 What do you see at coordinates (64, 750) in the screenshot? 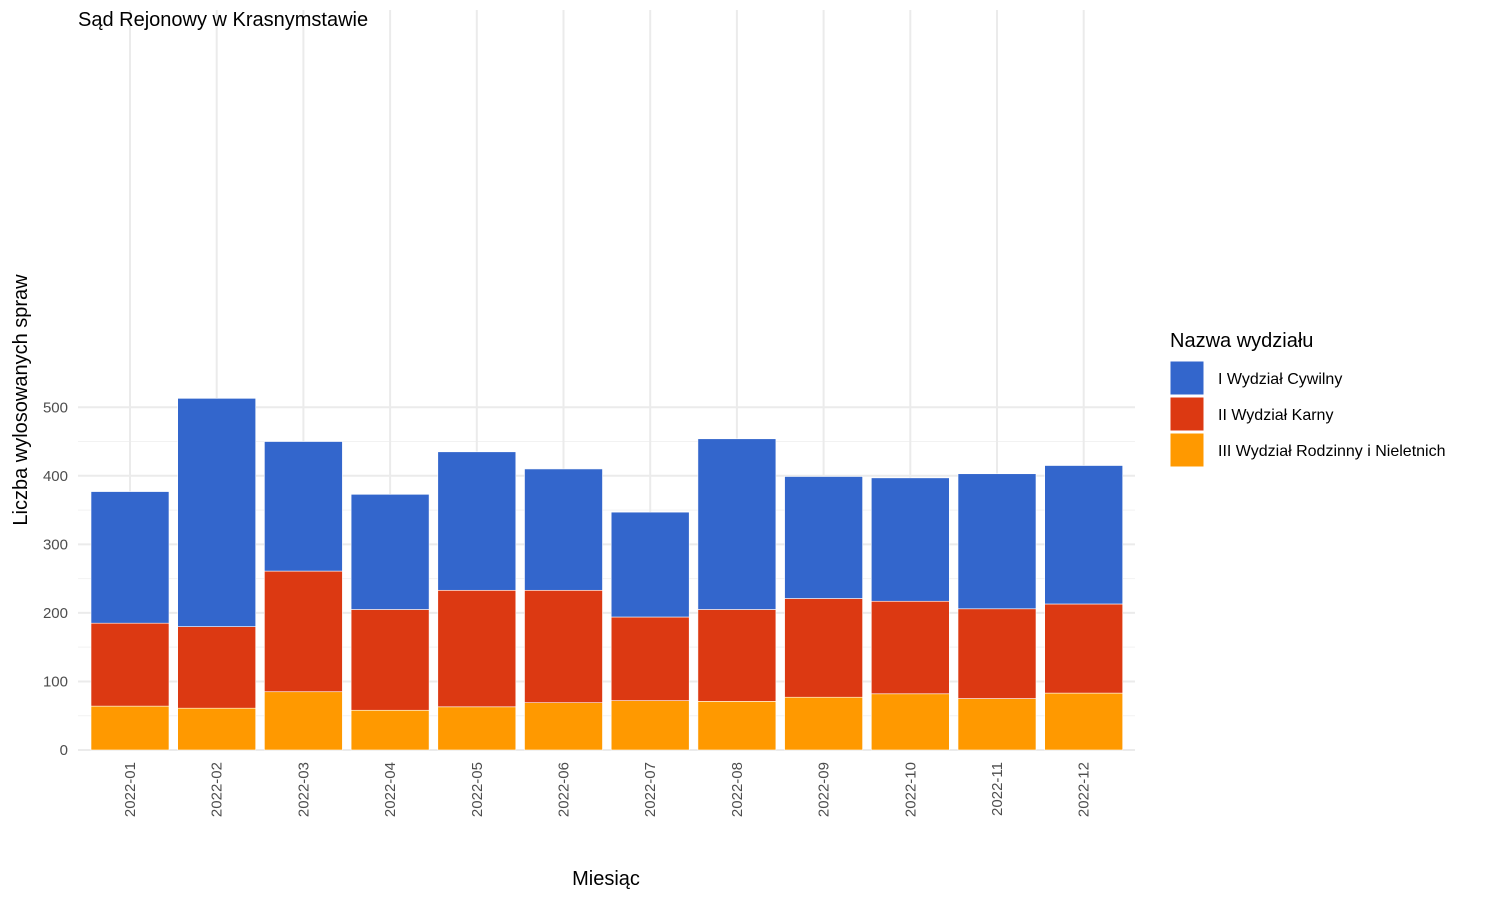
I see `y-tick-label: 0` at bounding box center [64, 750].